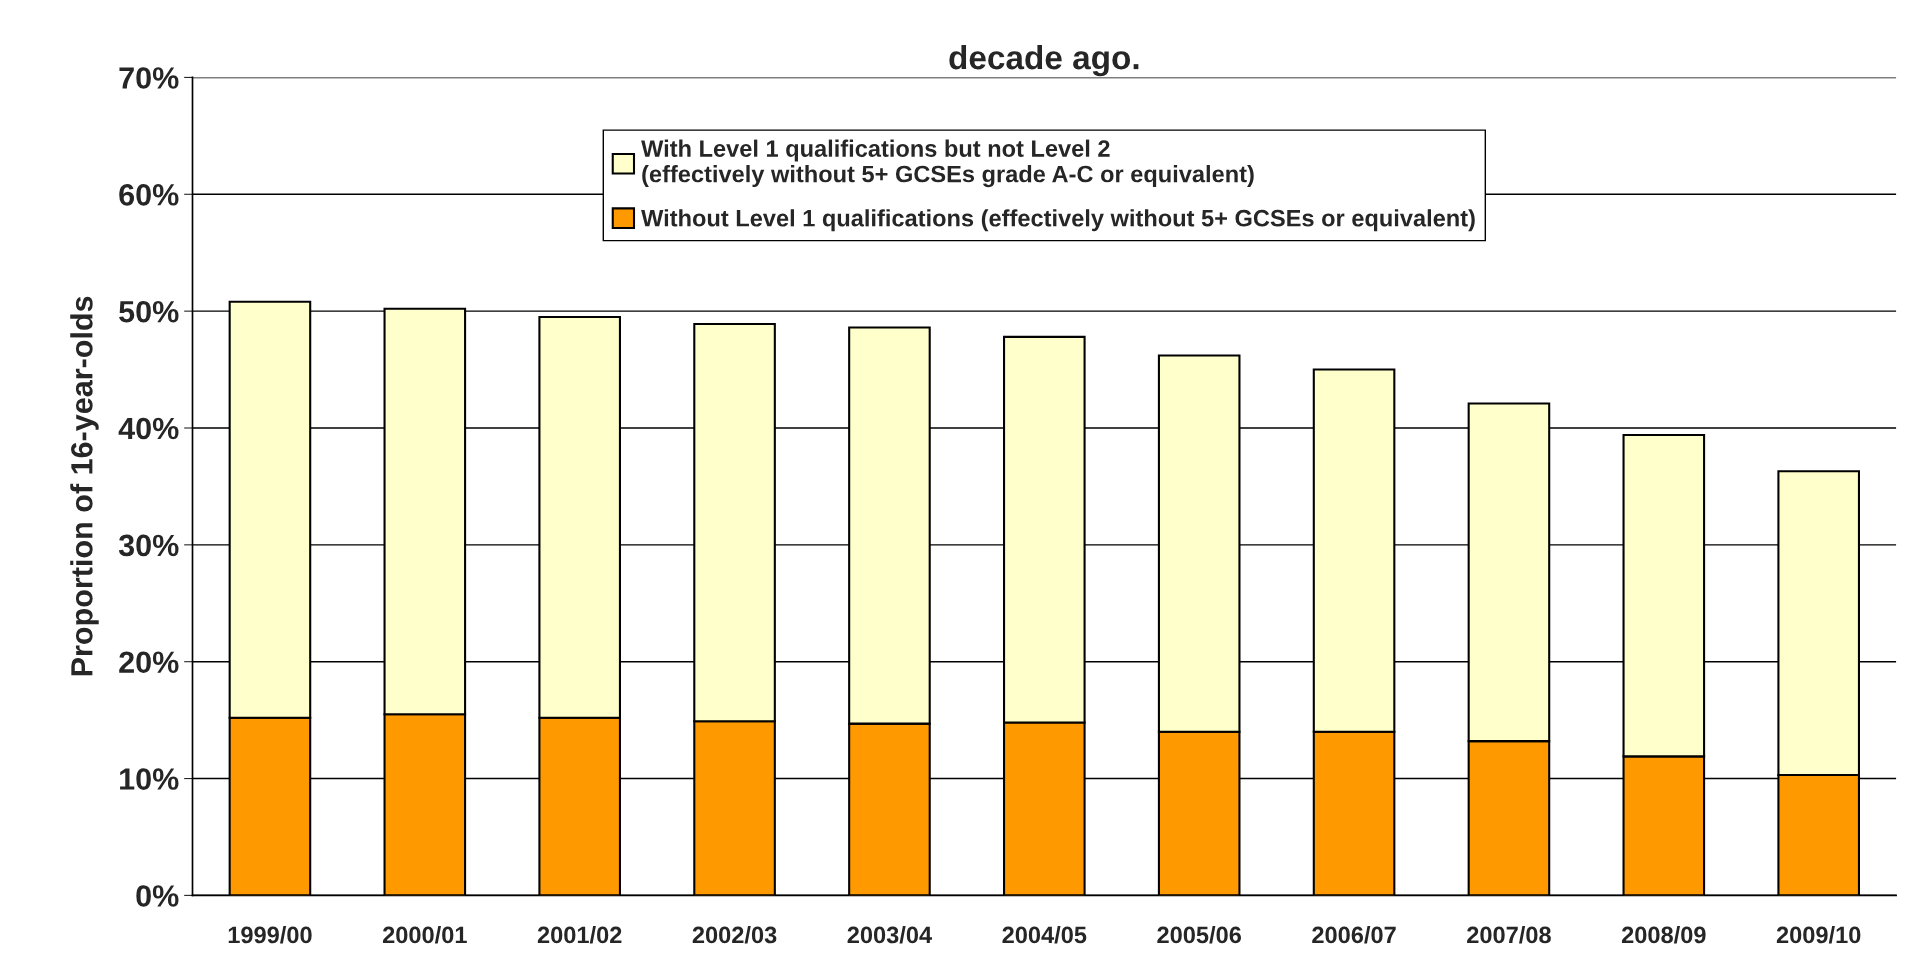 Image resolution: width=1925 pixels, height=968 pixels. I want to click on x-tick-label: 2006/07, so click(1354, 934).